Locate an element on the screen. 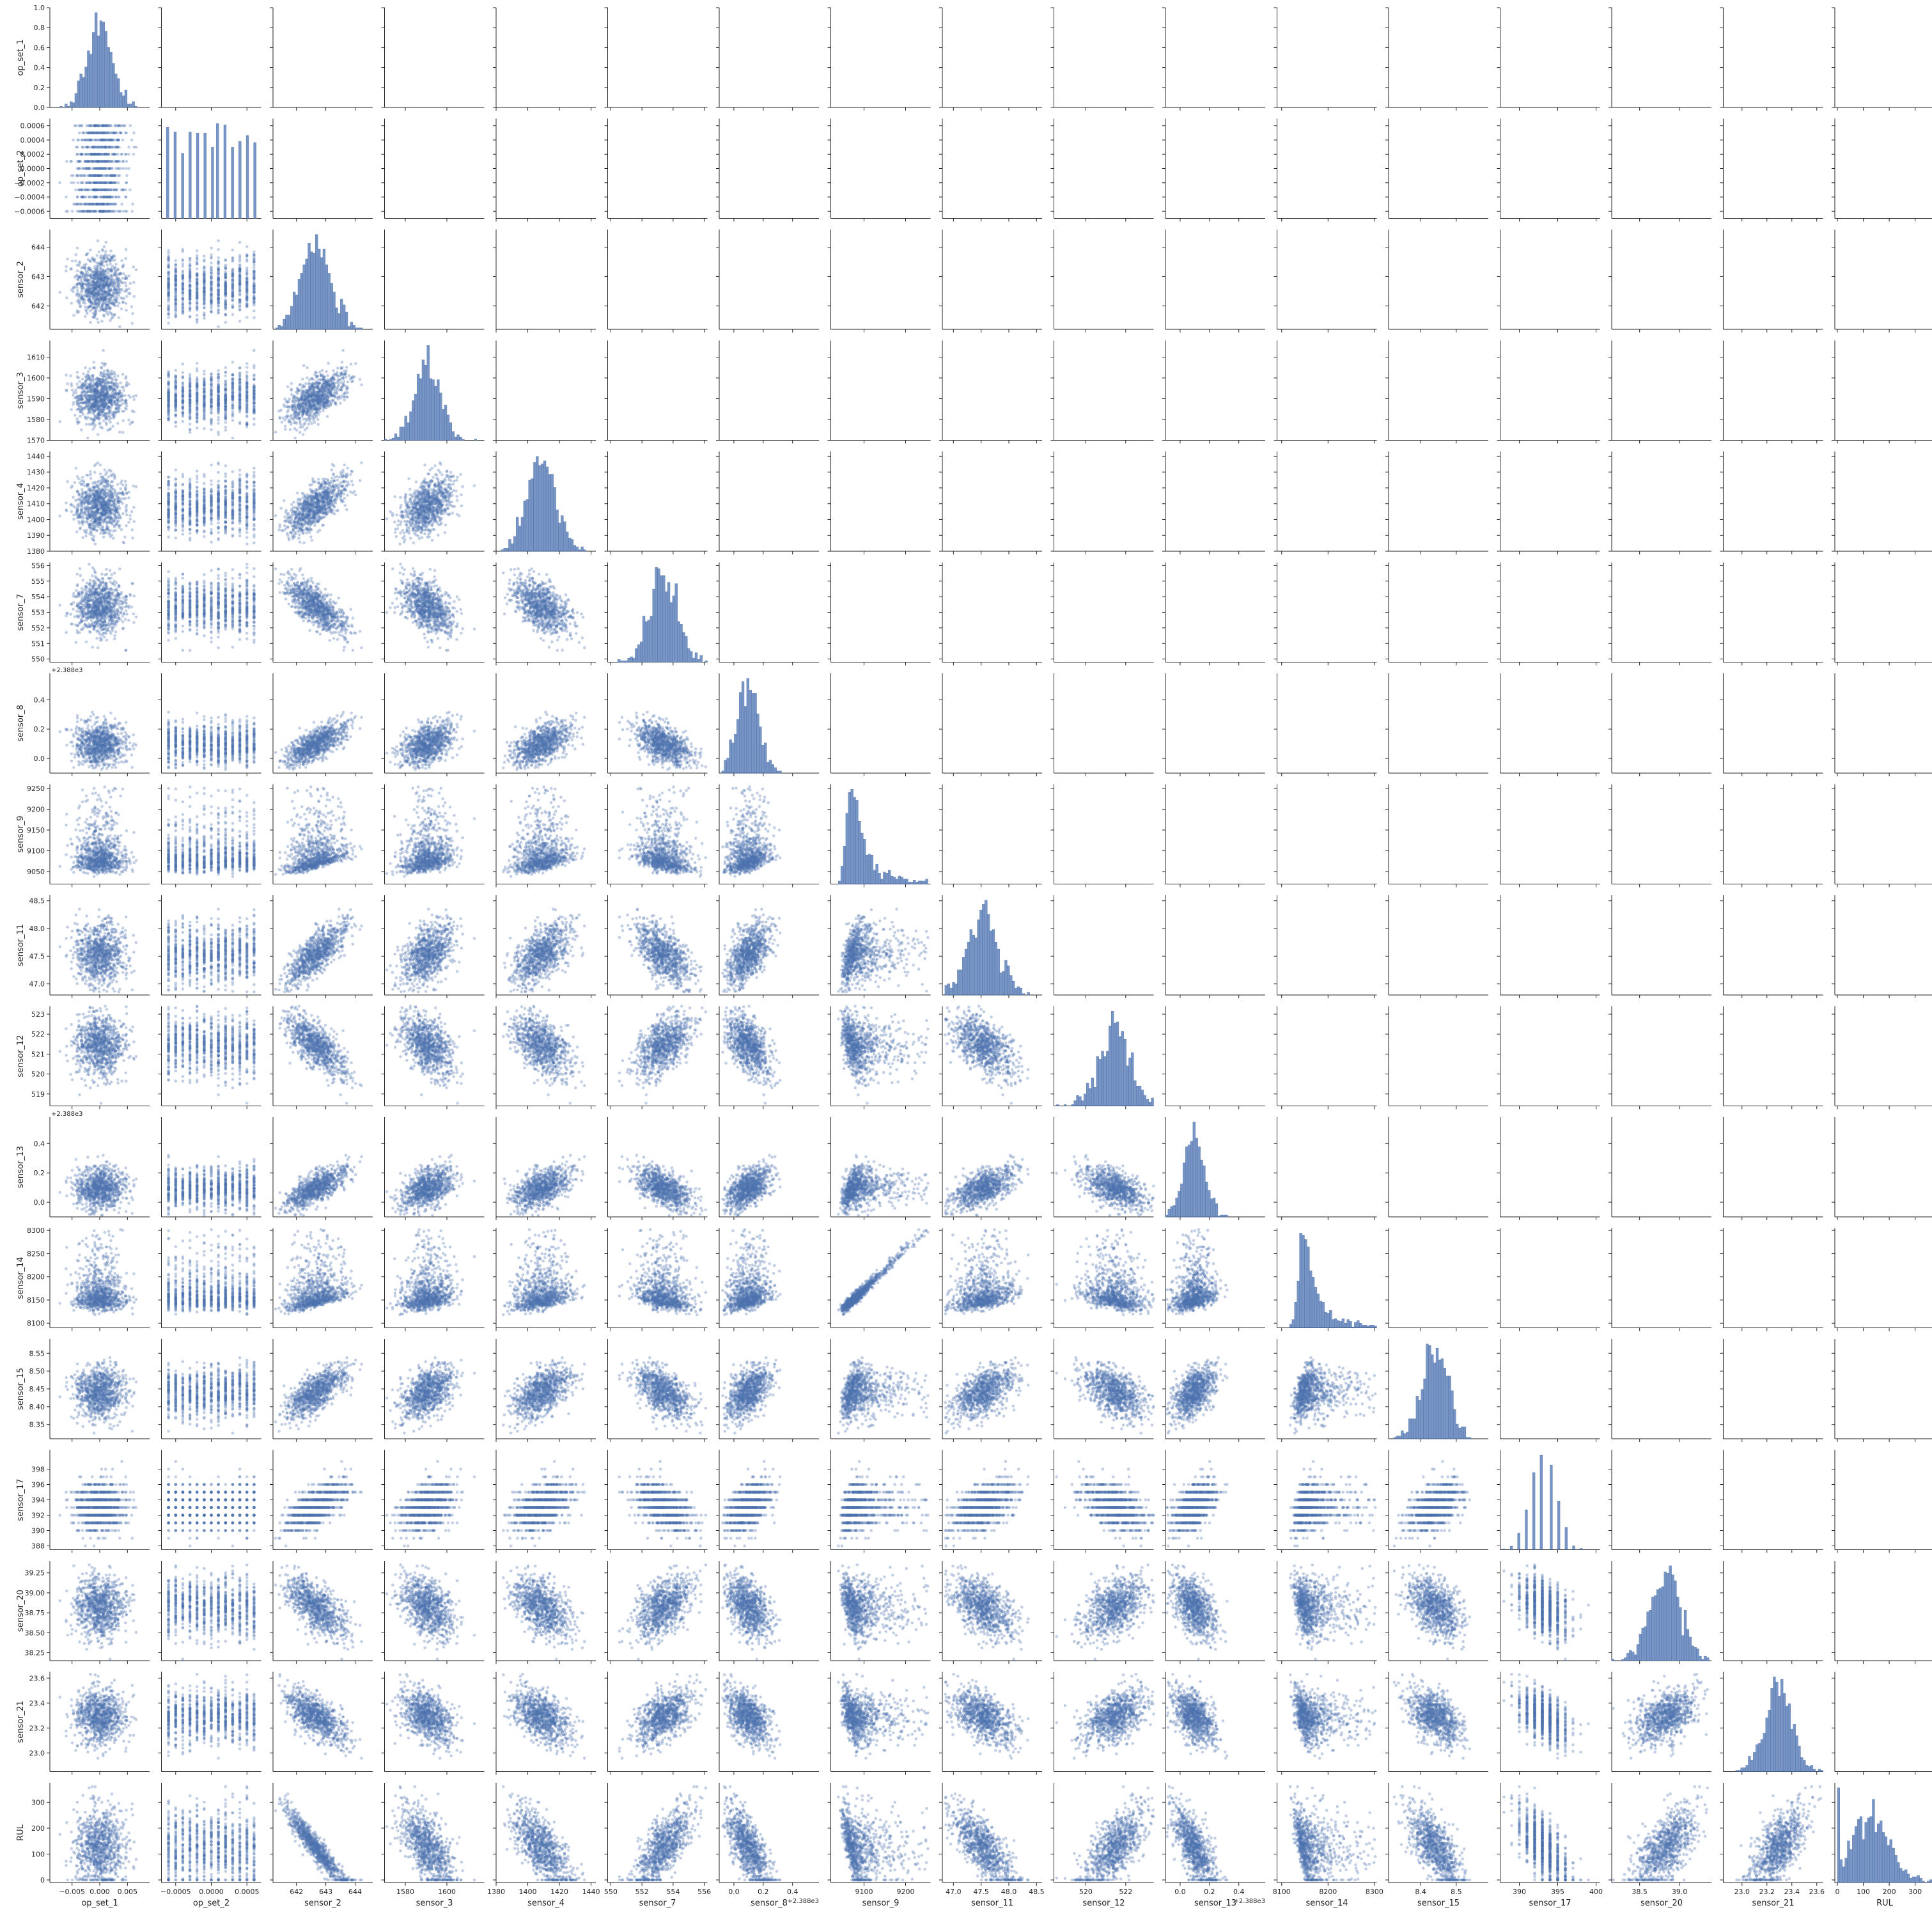 Image resolution: width=1932 pixels, height=1919 pixels. cell-op_set_1-vs-RUL is located at coordinates (1882, 60).